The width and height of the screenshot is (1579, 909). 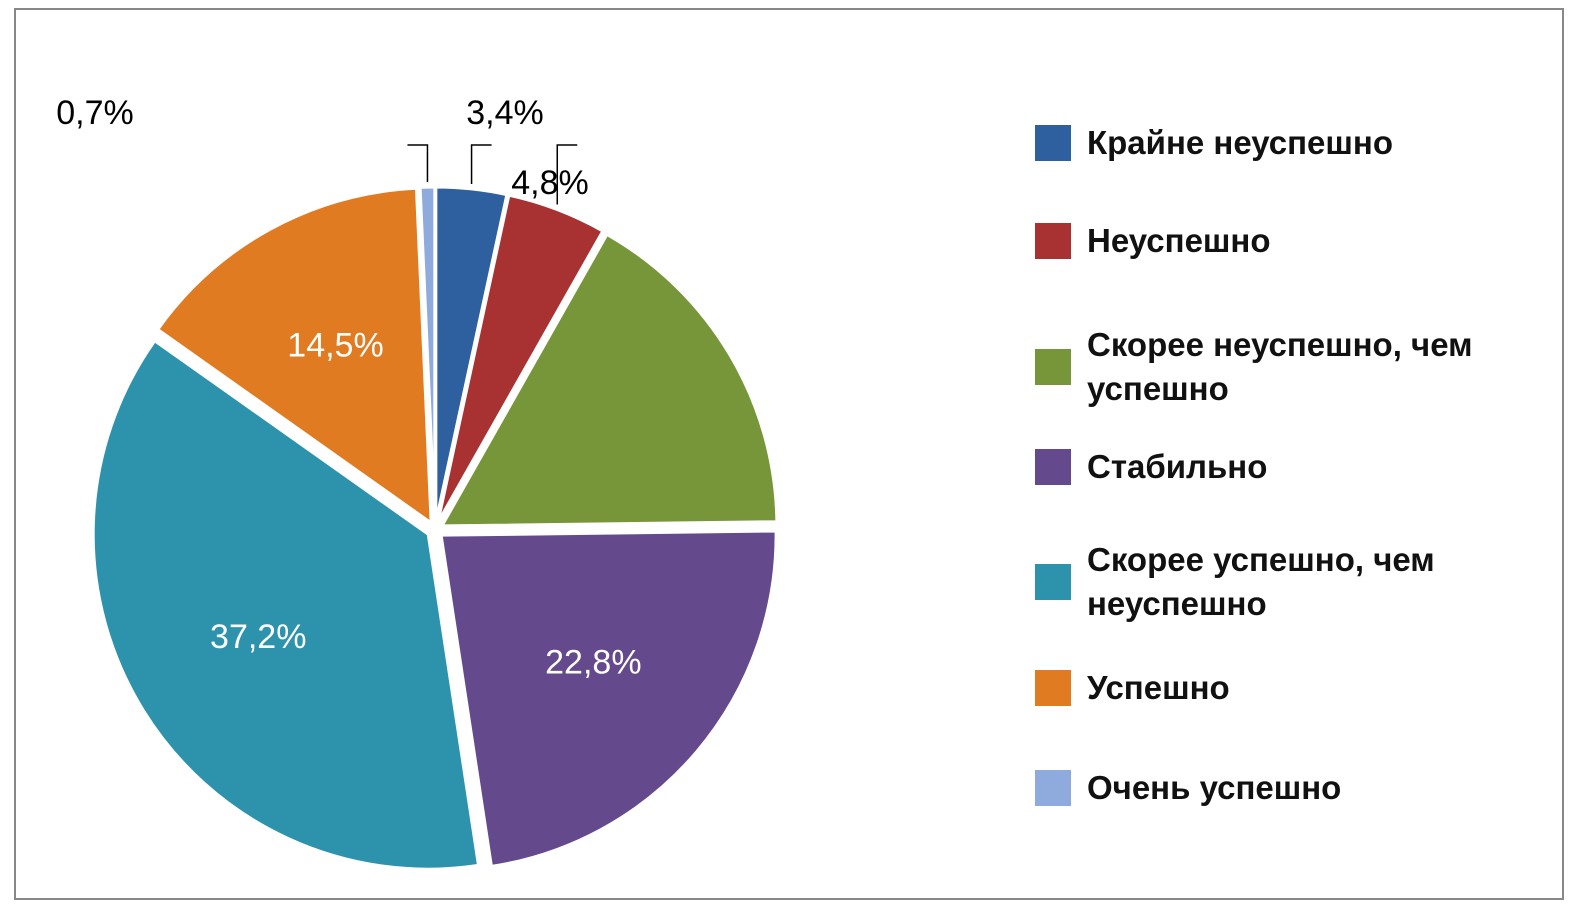 I want to click on legend-label: Неуспешно, so click(x=1179, y=240).